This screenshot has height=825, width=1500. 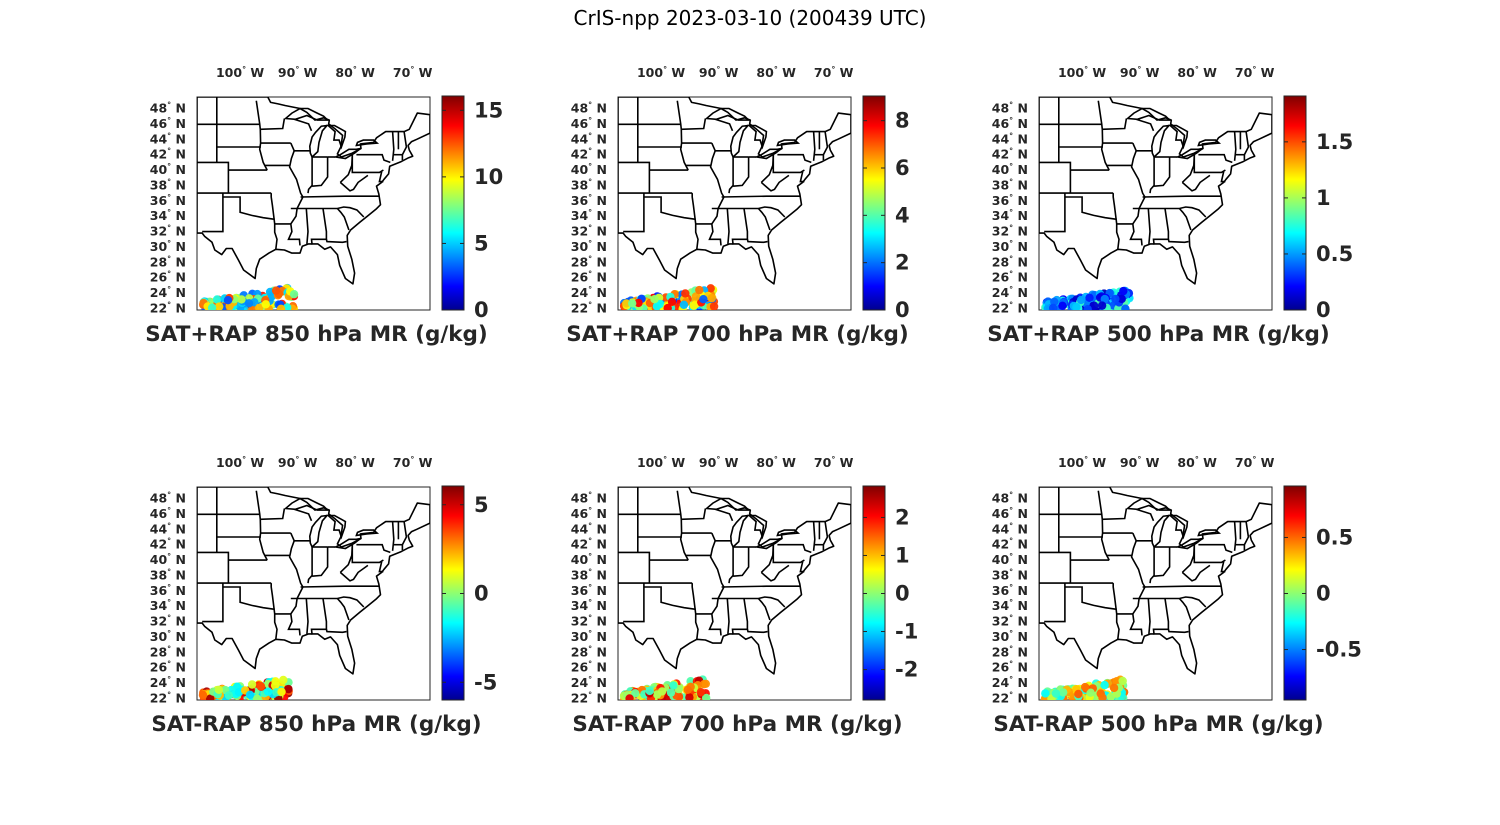 What do you see at coordinates (589, 261) in the screenshot?
I see `latitude-label: 28° N` at bounding box center [589, 261].